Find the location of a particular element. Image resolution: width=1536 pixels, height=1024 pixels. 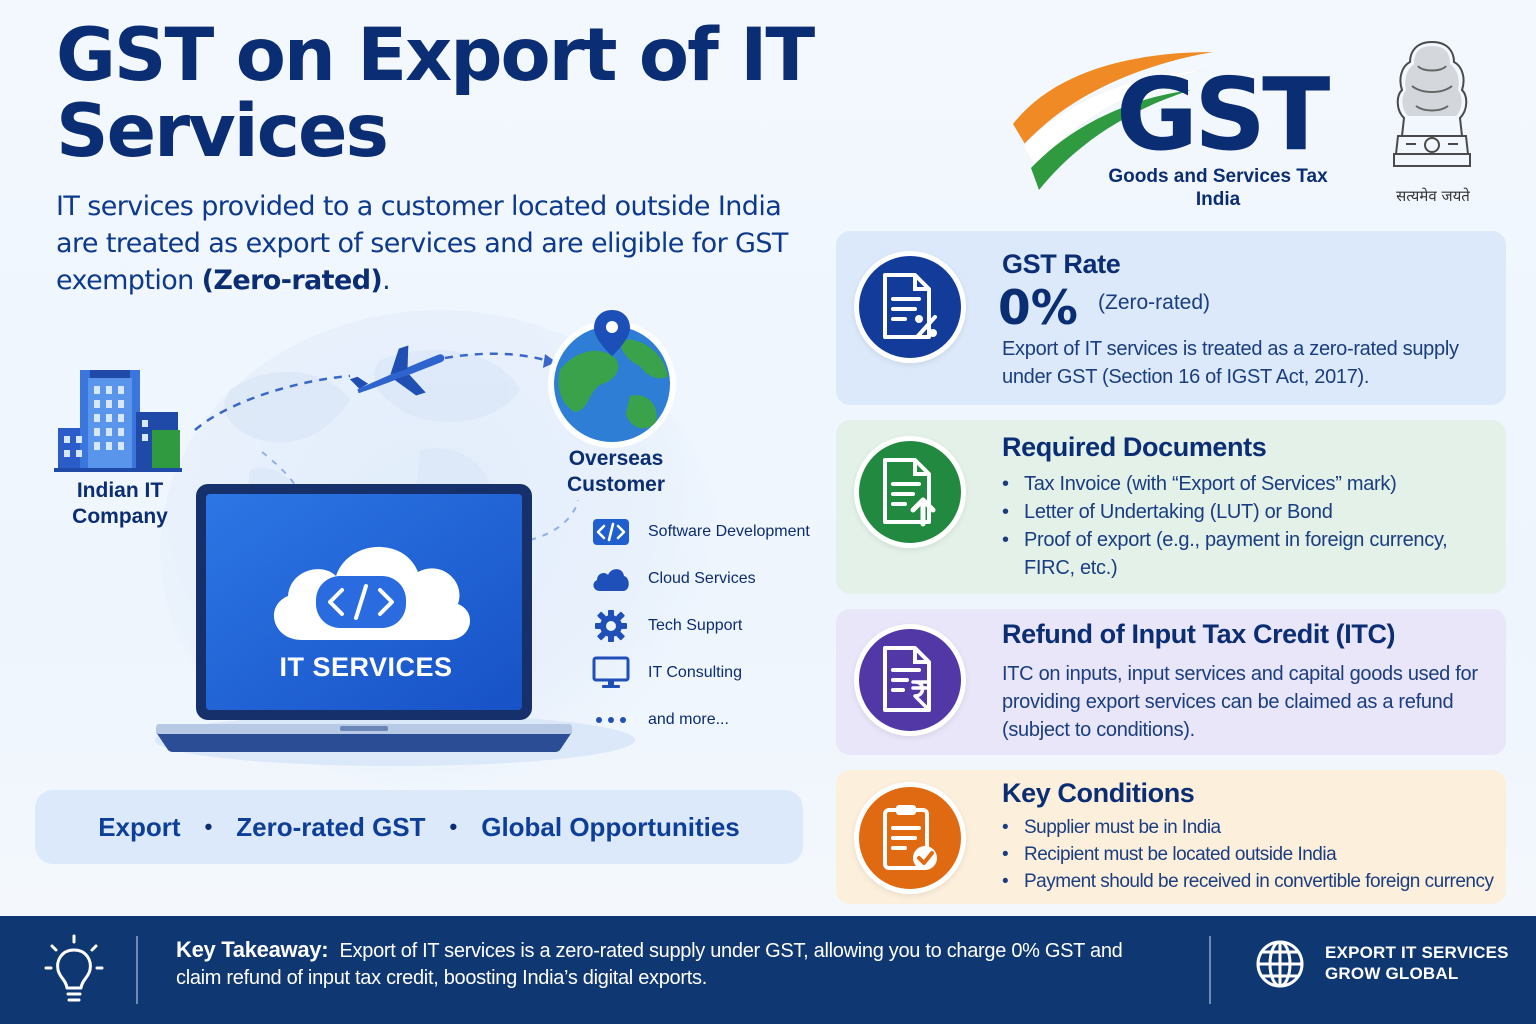

rate-card-title: GST Rate is located at coordinates (1061, 264).